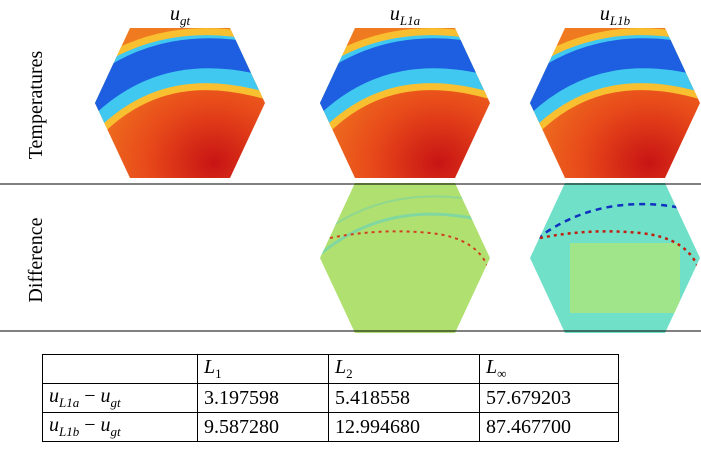  What do you see at coordinates (36, 105) in the screenshot?
I see `row-label: Temperatures` at bounding box center [36, 105].